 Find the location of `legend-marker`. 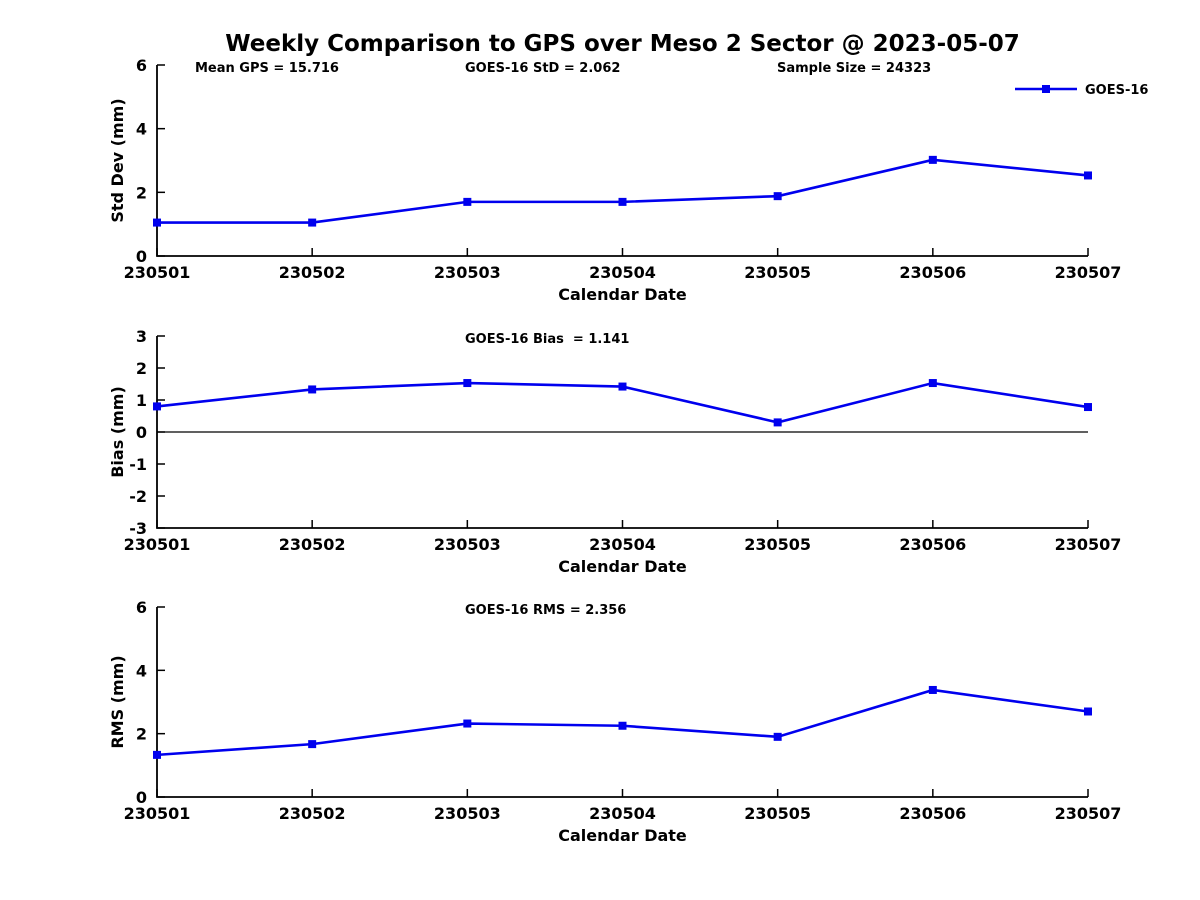

legend-marker is located at coordinates (1046, 89).